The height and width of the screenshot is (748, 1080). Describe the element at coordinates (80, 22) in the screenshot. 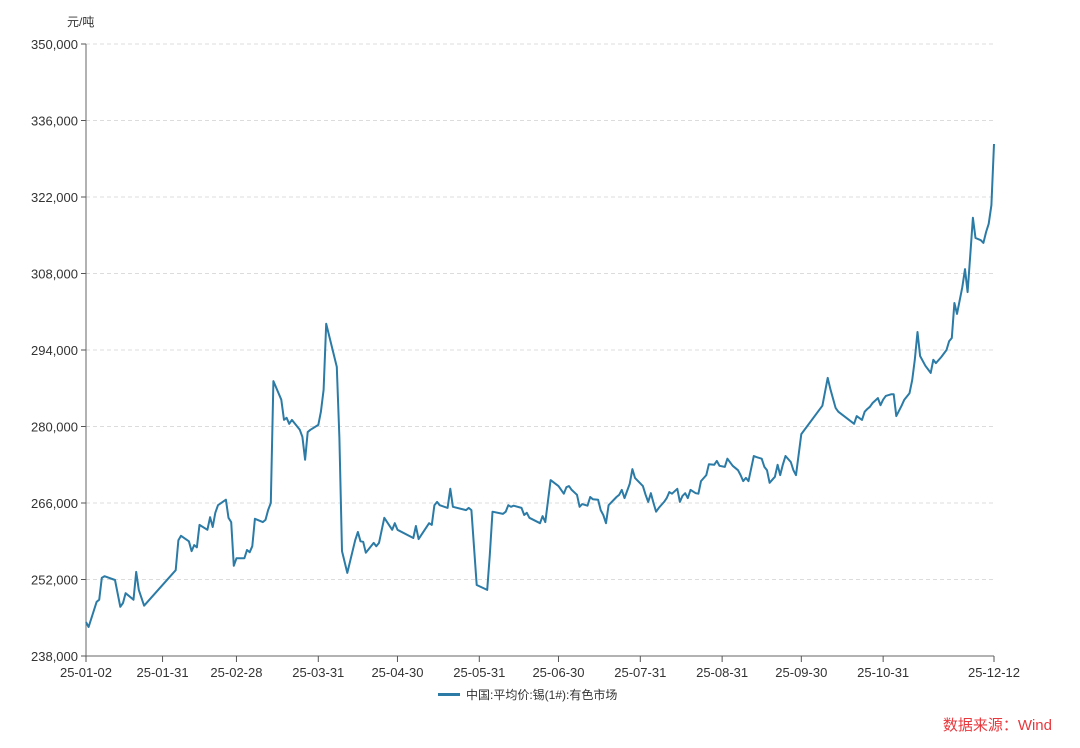

I see `y-axis-unit: 元/吨` at that location.